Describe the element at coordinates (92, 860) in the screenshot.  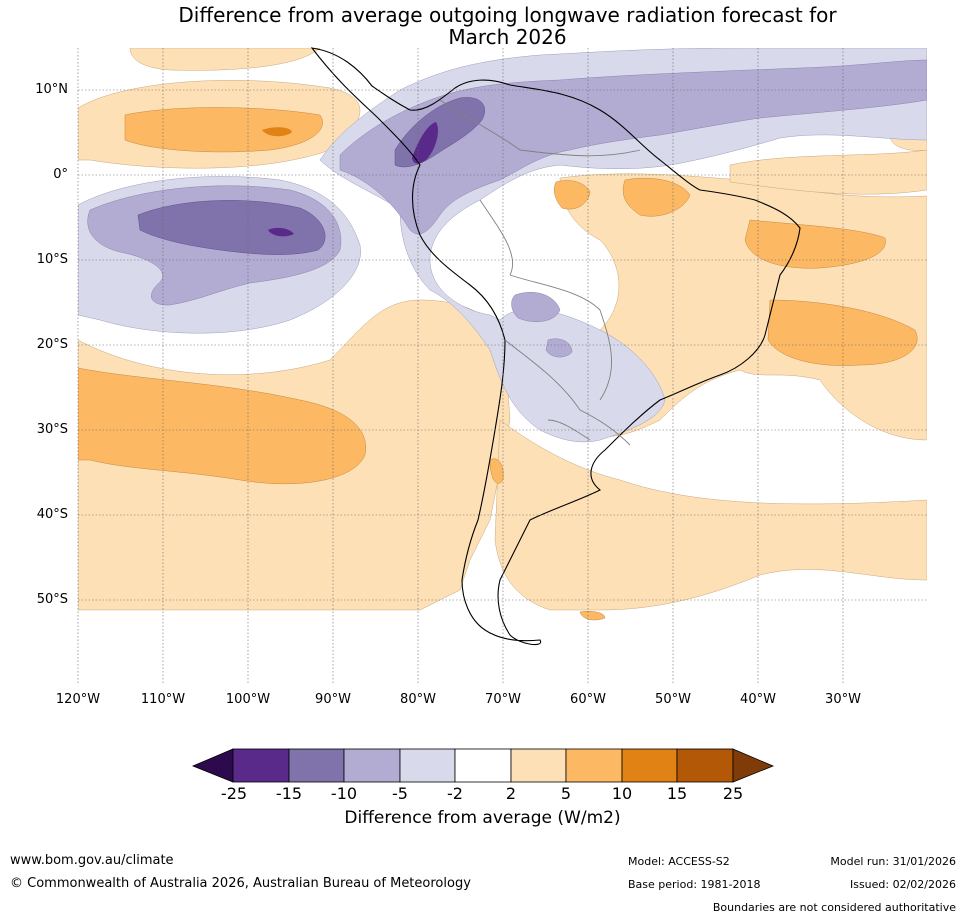
I see `footer-website: www.bom.gov.au/climate` at that location.